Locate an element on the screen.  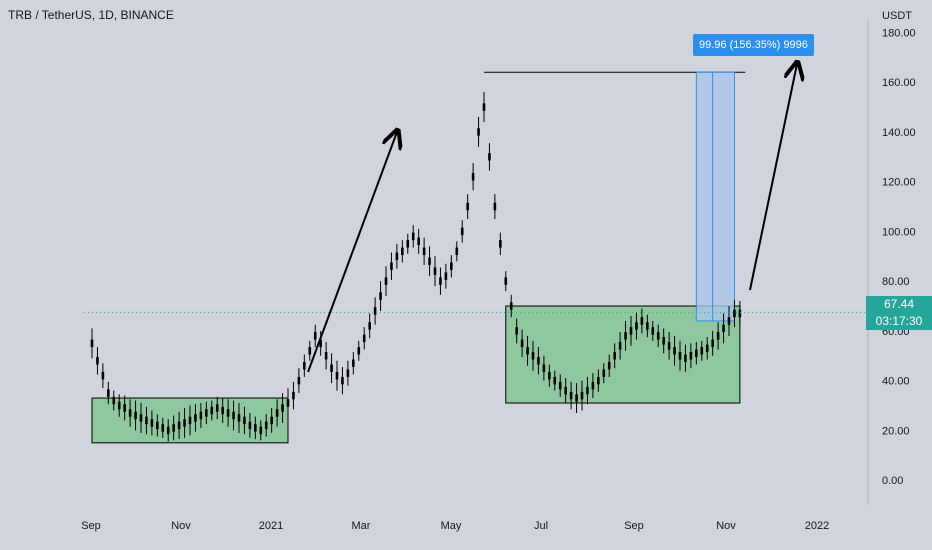
time-tick-label: May is located at coordinates (451, 526).